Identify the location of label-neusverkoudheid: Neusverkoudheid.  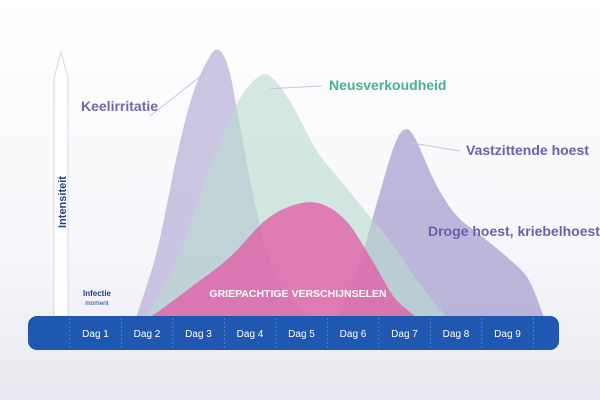
(387, 85).